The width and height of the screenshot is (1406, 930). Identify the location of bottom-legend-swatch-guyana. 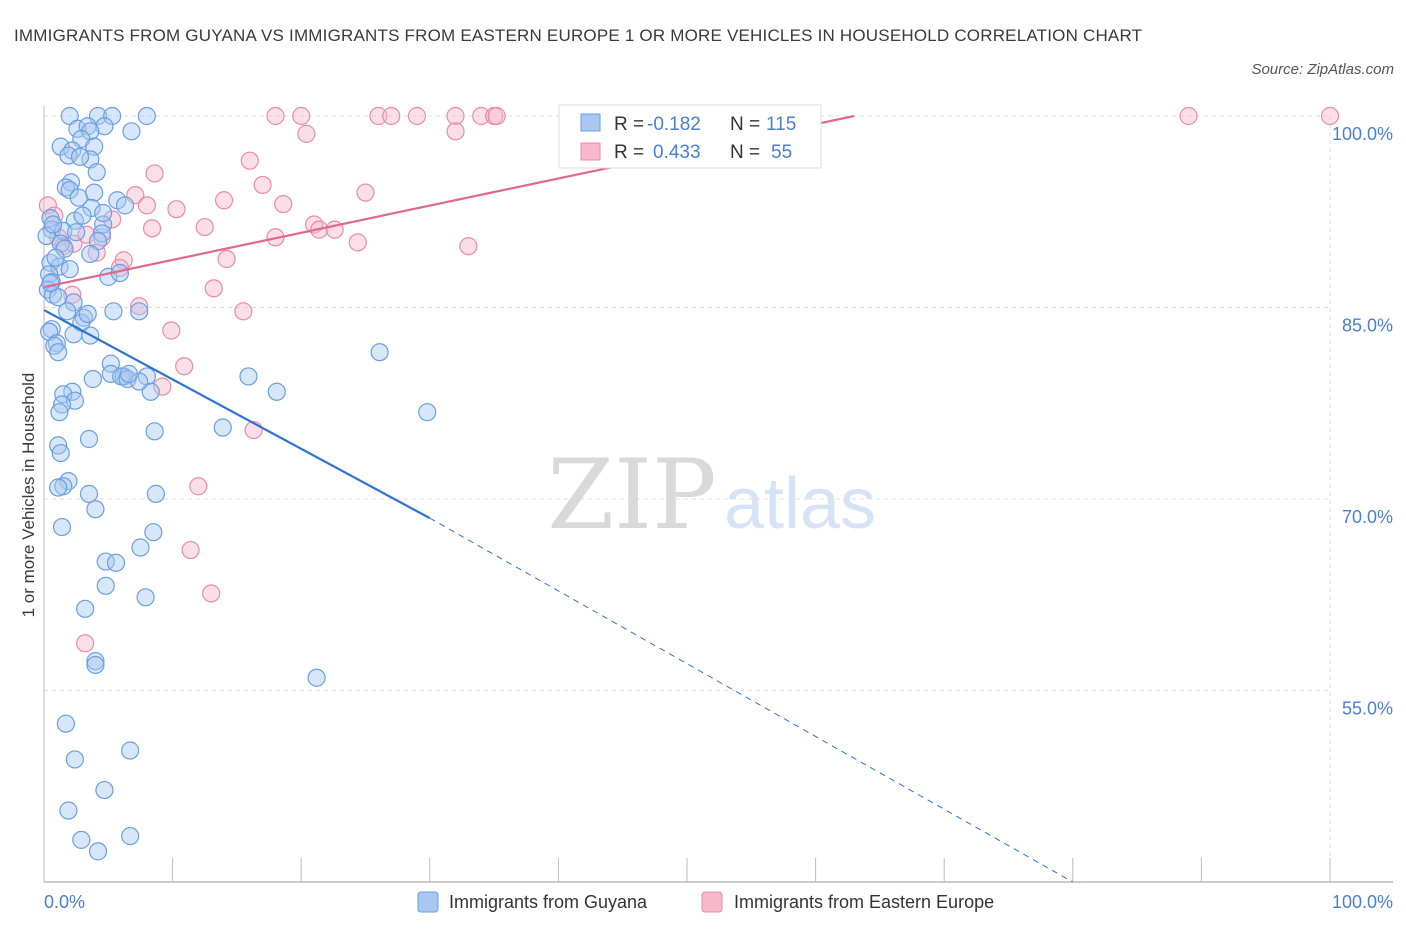
(428, 902).